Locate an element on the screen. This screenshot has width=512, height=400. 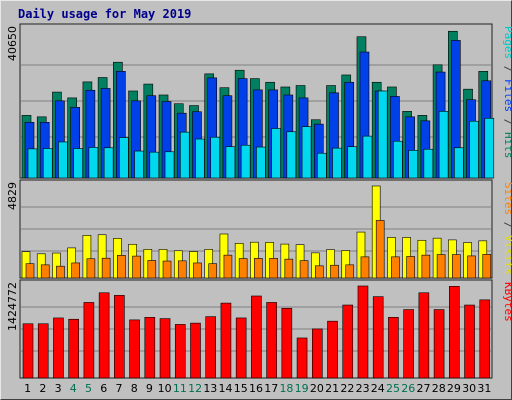
day-label: 18 is located at coordinates (286, 388).